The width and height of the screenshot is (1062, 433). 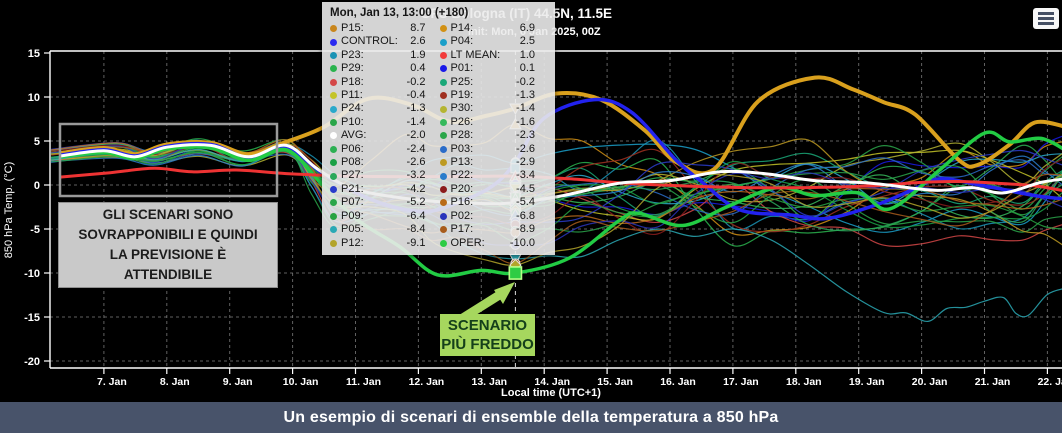 What do you see at coordinates (494, 149) in the screenshot?
I see `tooltip-member: P03: -2.6` at bounding box center [494, 149].